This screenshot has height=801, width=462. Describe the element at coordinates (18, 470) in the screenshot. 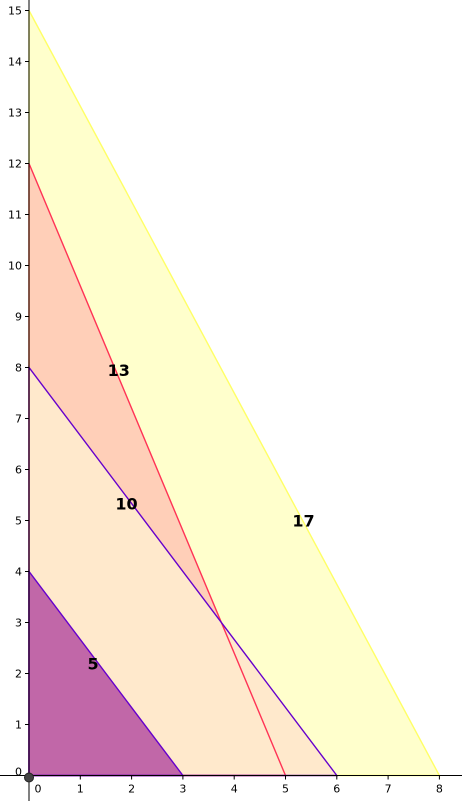

I see `y-tick-label: 6` at that location.